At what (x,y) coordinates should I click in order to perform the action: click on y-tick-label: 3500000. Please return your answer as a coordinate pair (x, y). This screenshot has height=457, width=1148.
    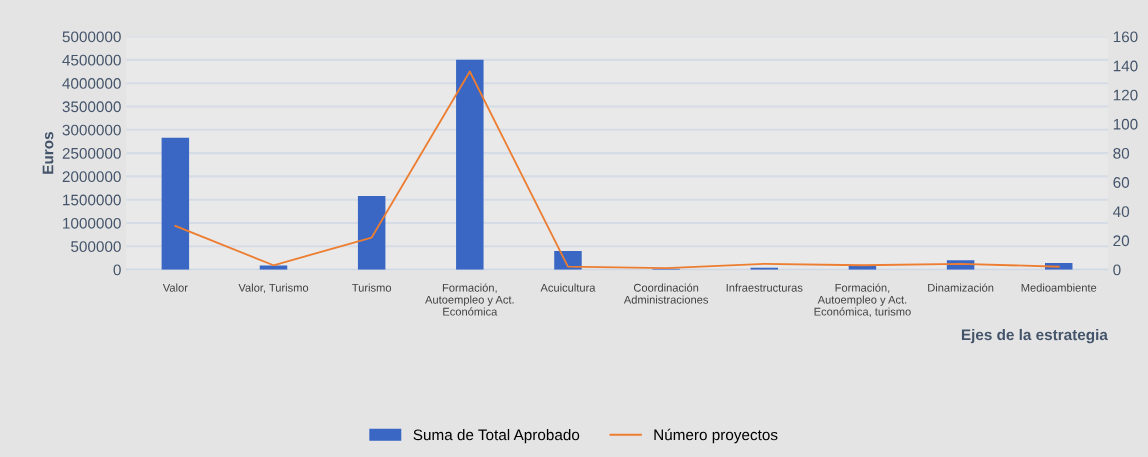
    Looking at the image, I should click on (91, 107).